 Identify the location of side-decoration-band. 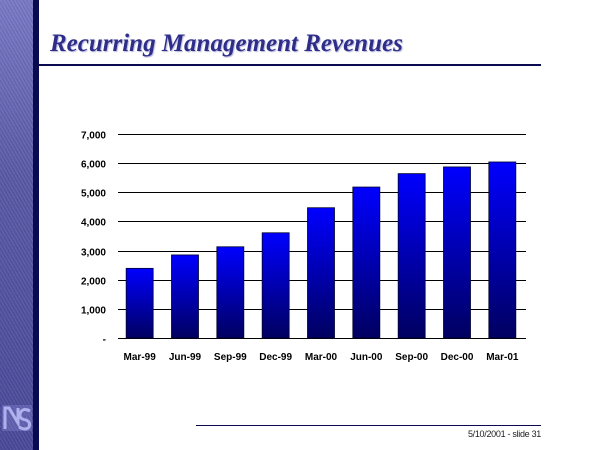
(16, 225).